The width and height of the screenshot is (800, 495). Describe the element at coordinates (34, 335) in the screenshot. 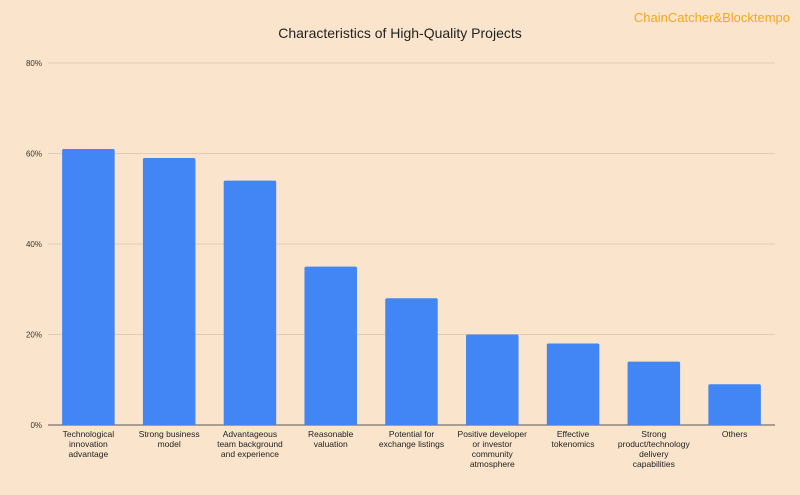

I see `y-tick-label: 20%` at that location.